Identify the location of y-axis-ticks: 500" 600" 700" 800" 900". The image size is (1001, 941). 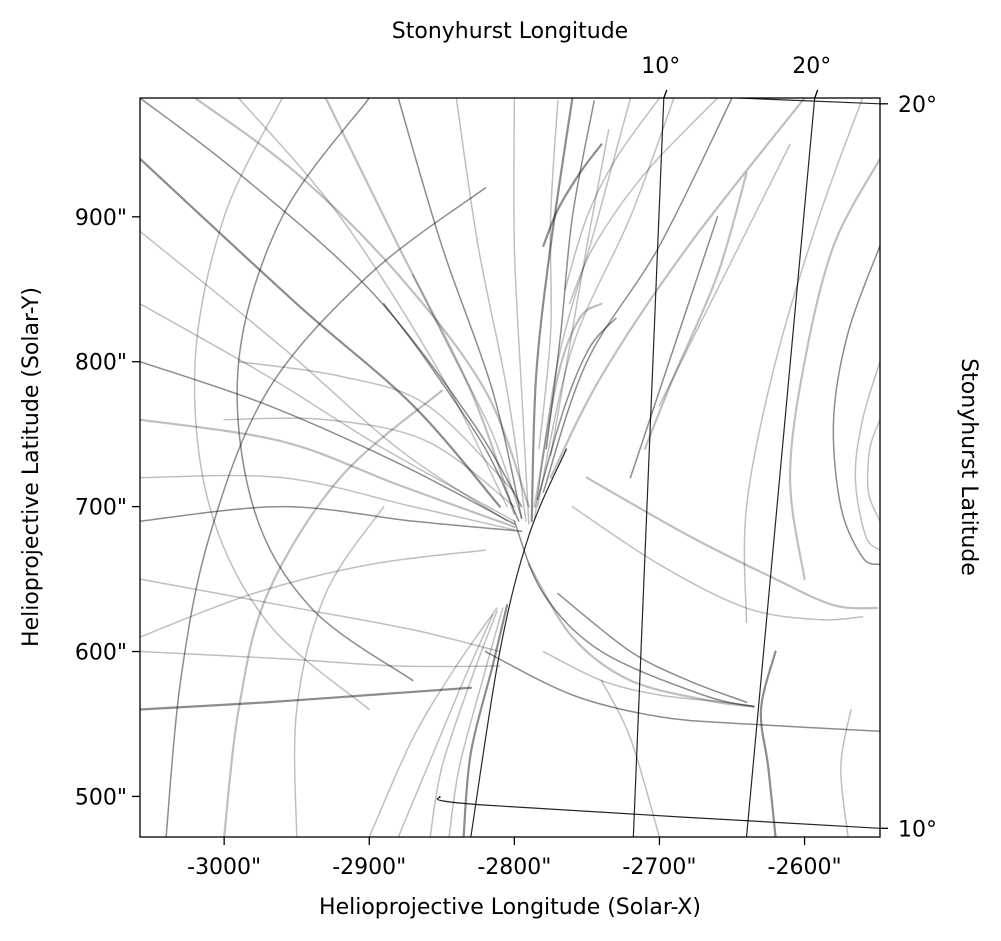
(107, 508).